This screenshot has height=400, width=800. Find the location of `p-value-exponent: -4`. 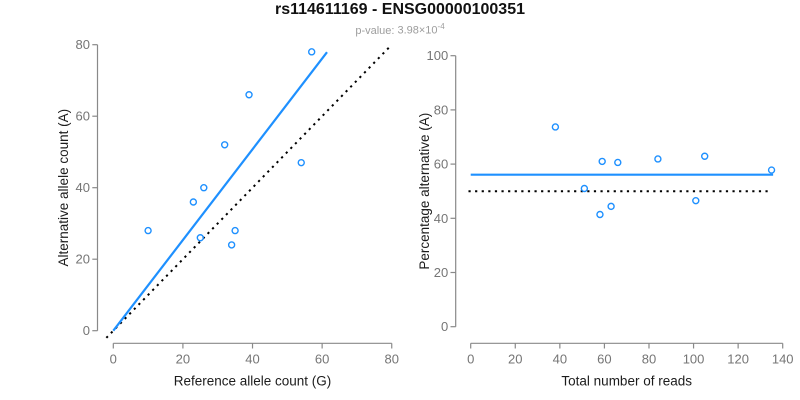

p-value-exponent: -4 is located at coordinates (441, 26).